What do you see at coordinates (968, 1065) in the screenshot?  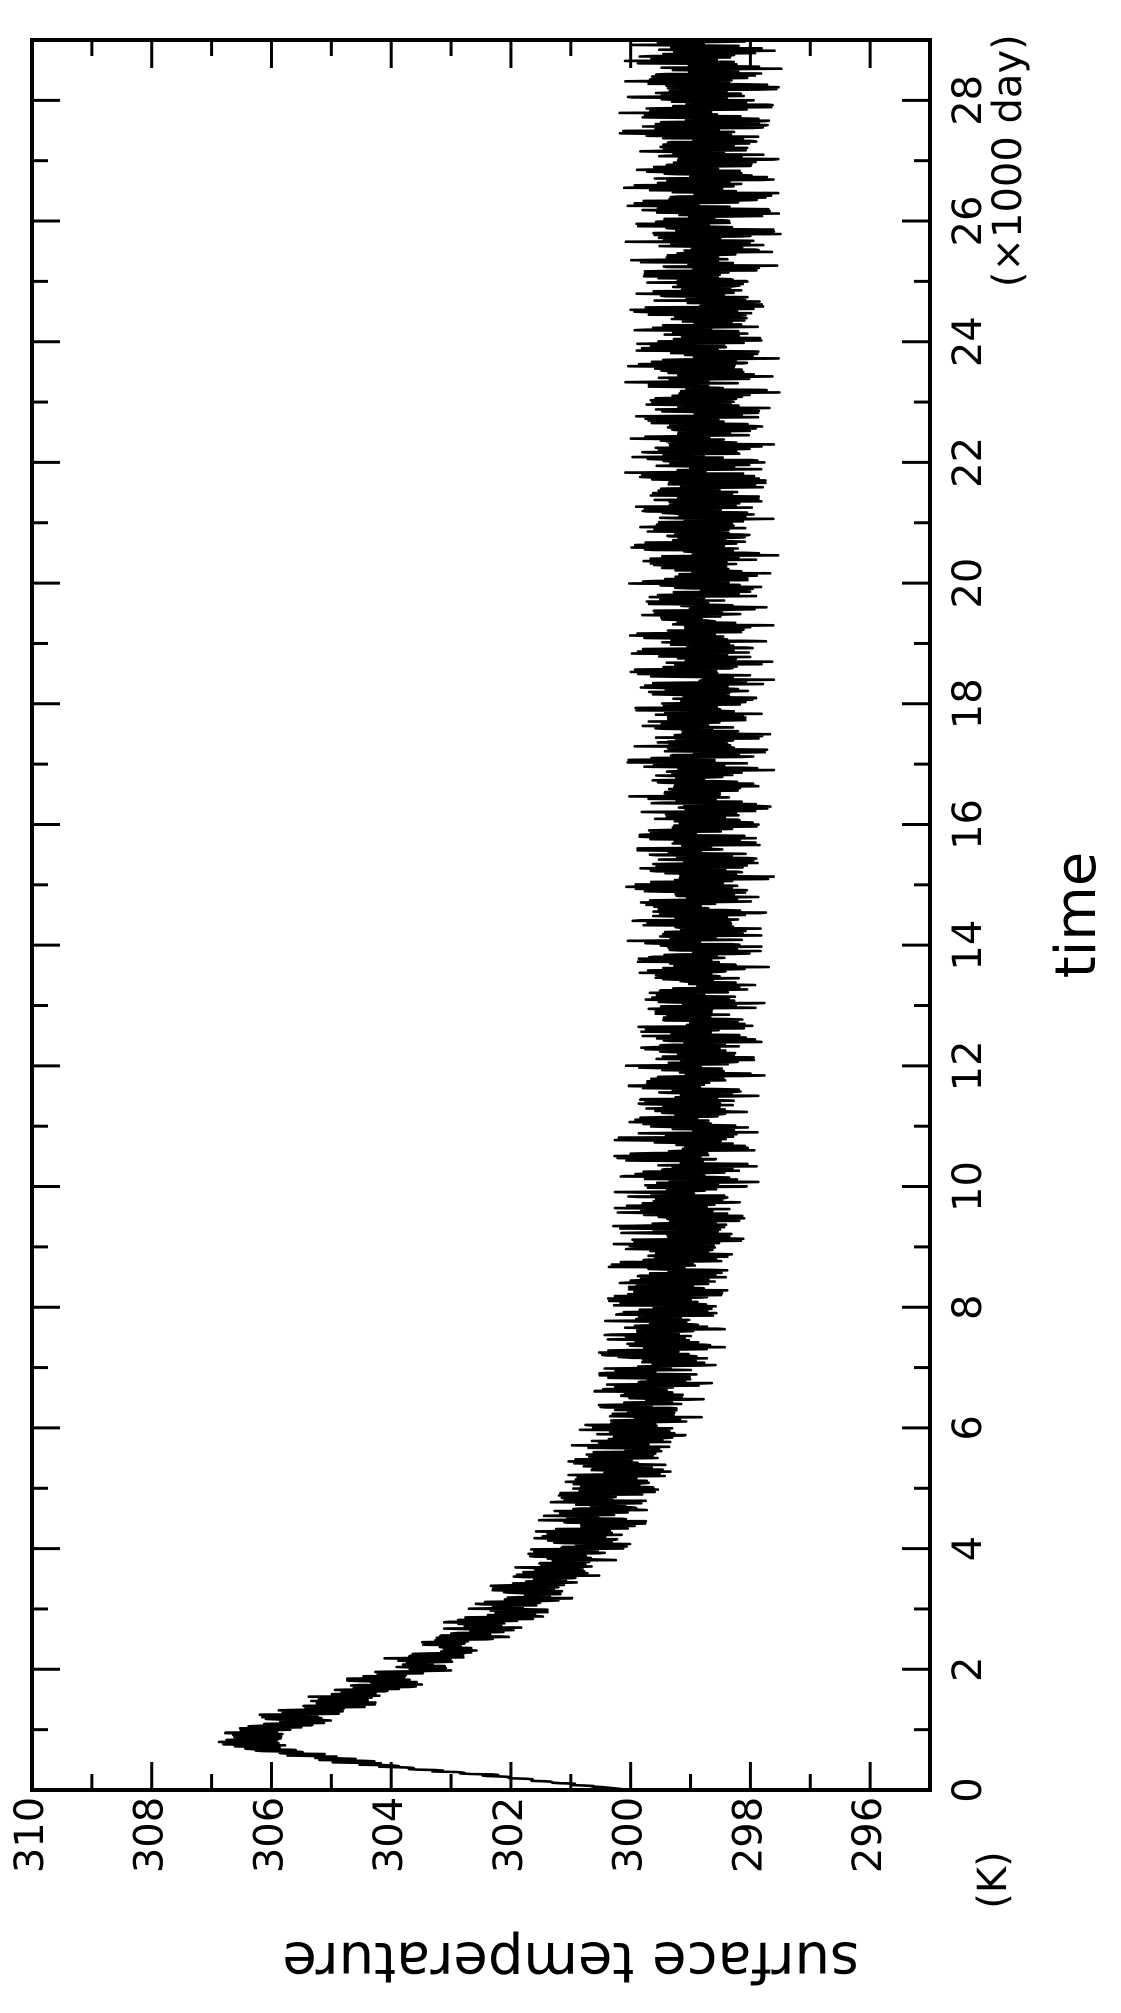 I see `x-tick-label: 12` at bounding box center [968, 1065].